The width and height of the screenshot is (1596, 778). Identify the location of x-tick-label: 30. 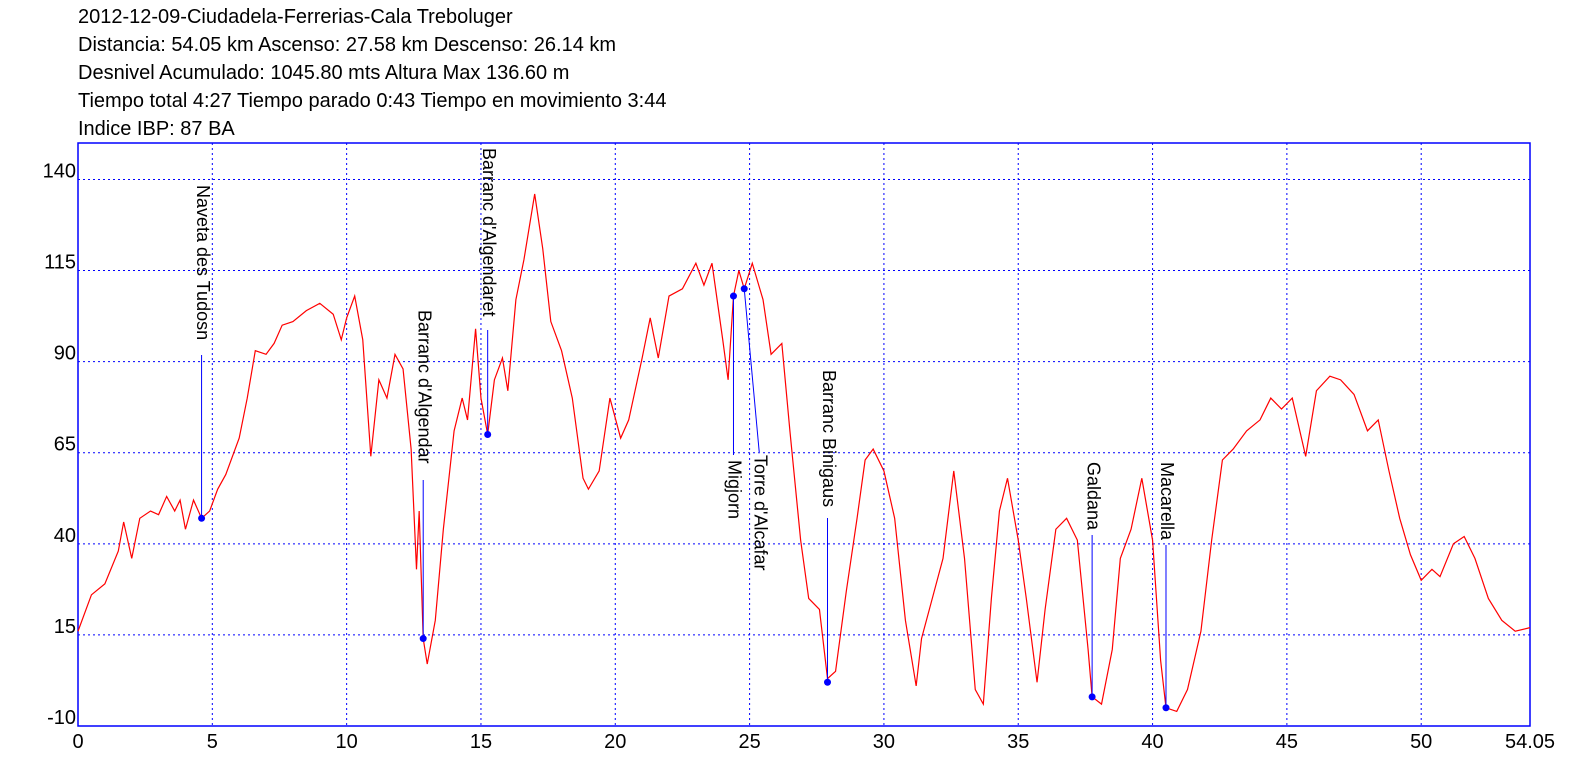
(884, 742).